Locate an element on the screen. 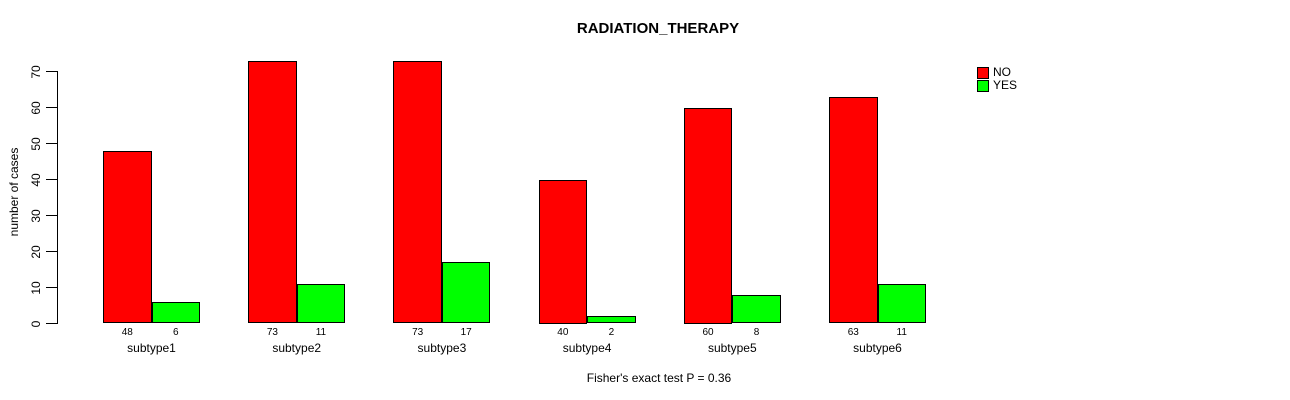 The image size is (1290, 400). bar-value-label: 48 is located at coordinates (127, 332).